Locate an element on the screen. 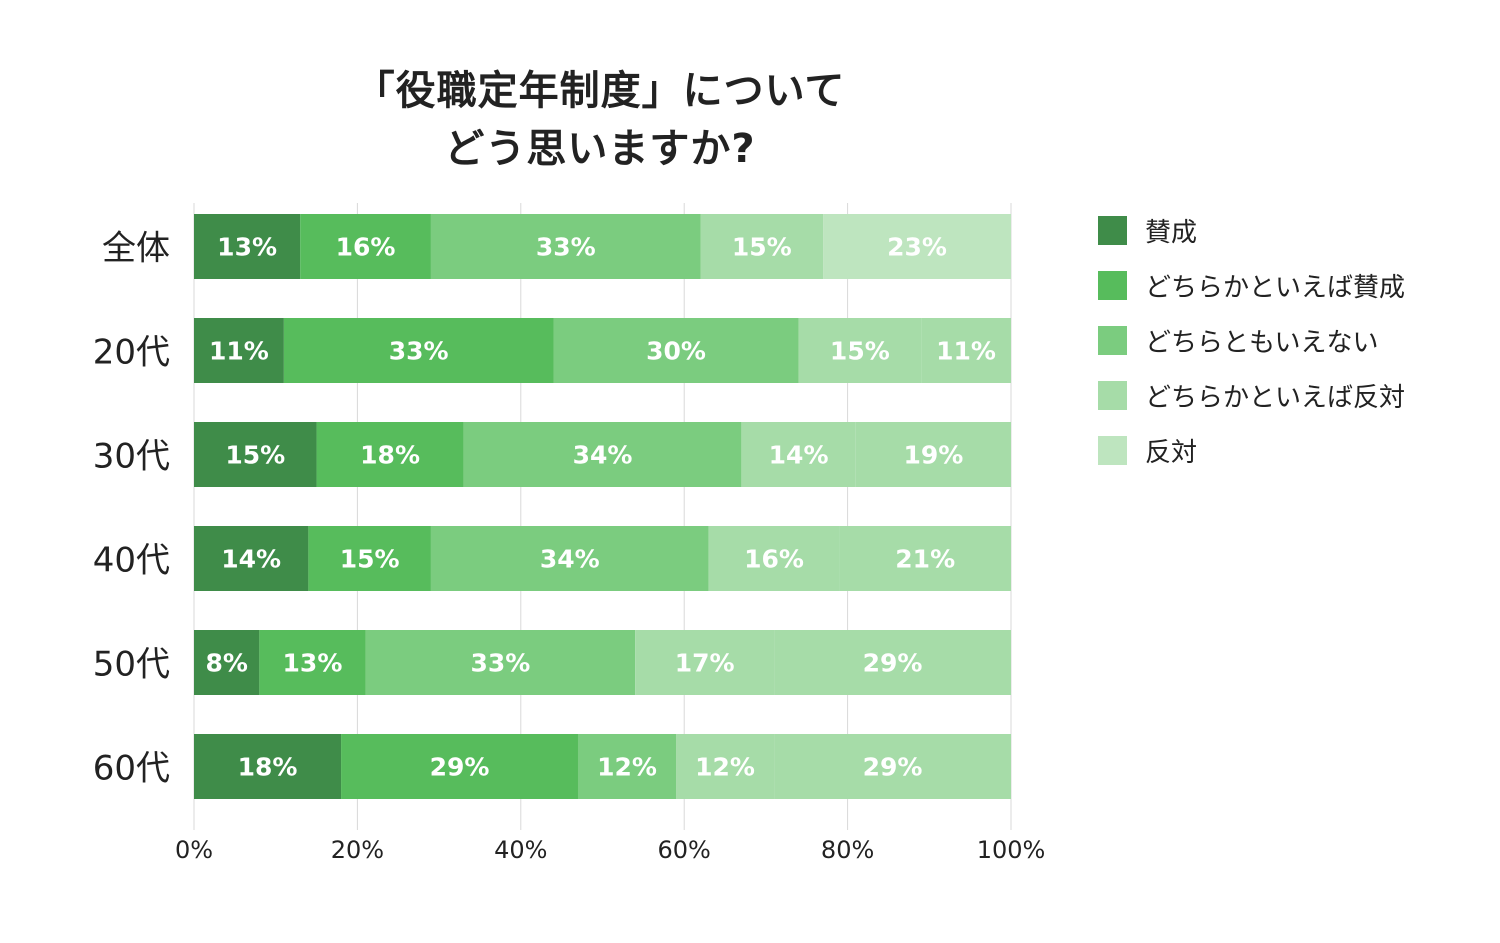  category-label: 50代 is located at coordinates (131, 665).